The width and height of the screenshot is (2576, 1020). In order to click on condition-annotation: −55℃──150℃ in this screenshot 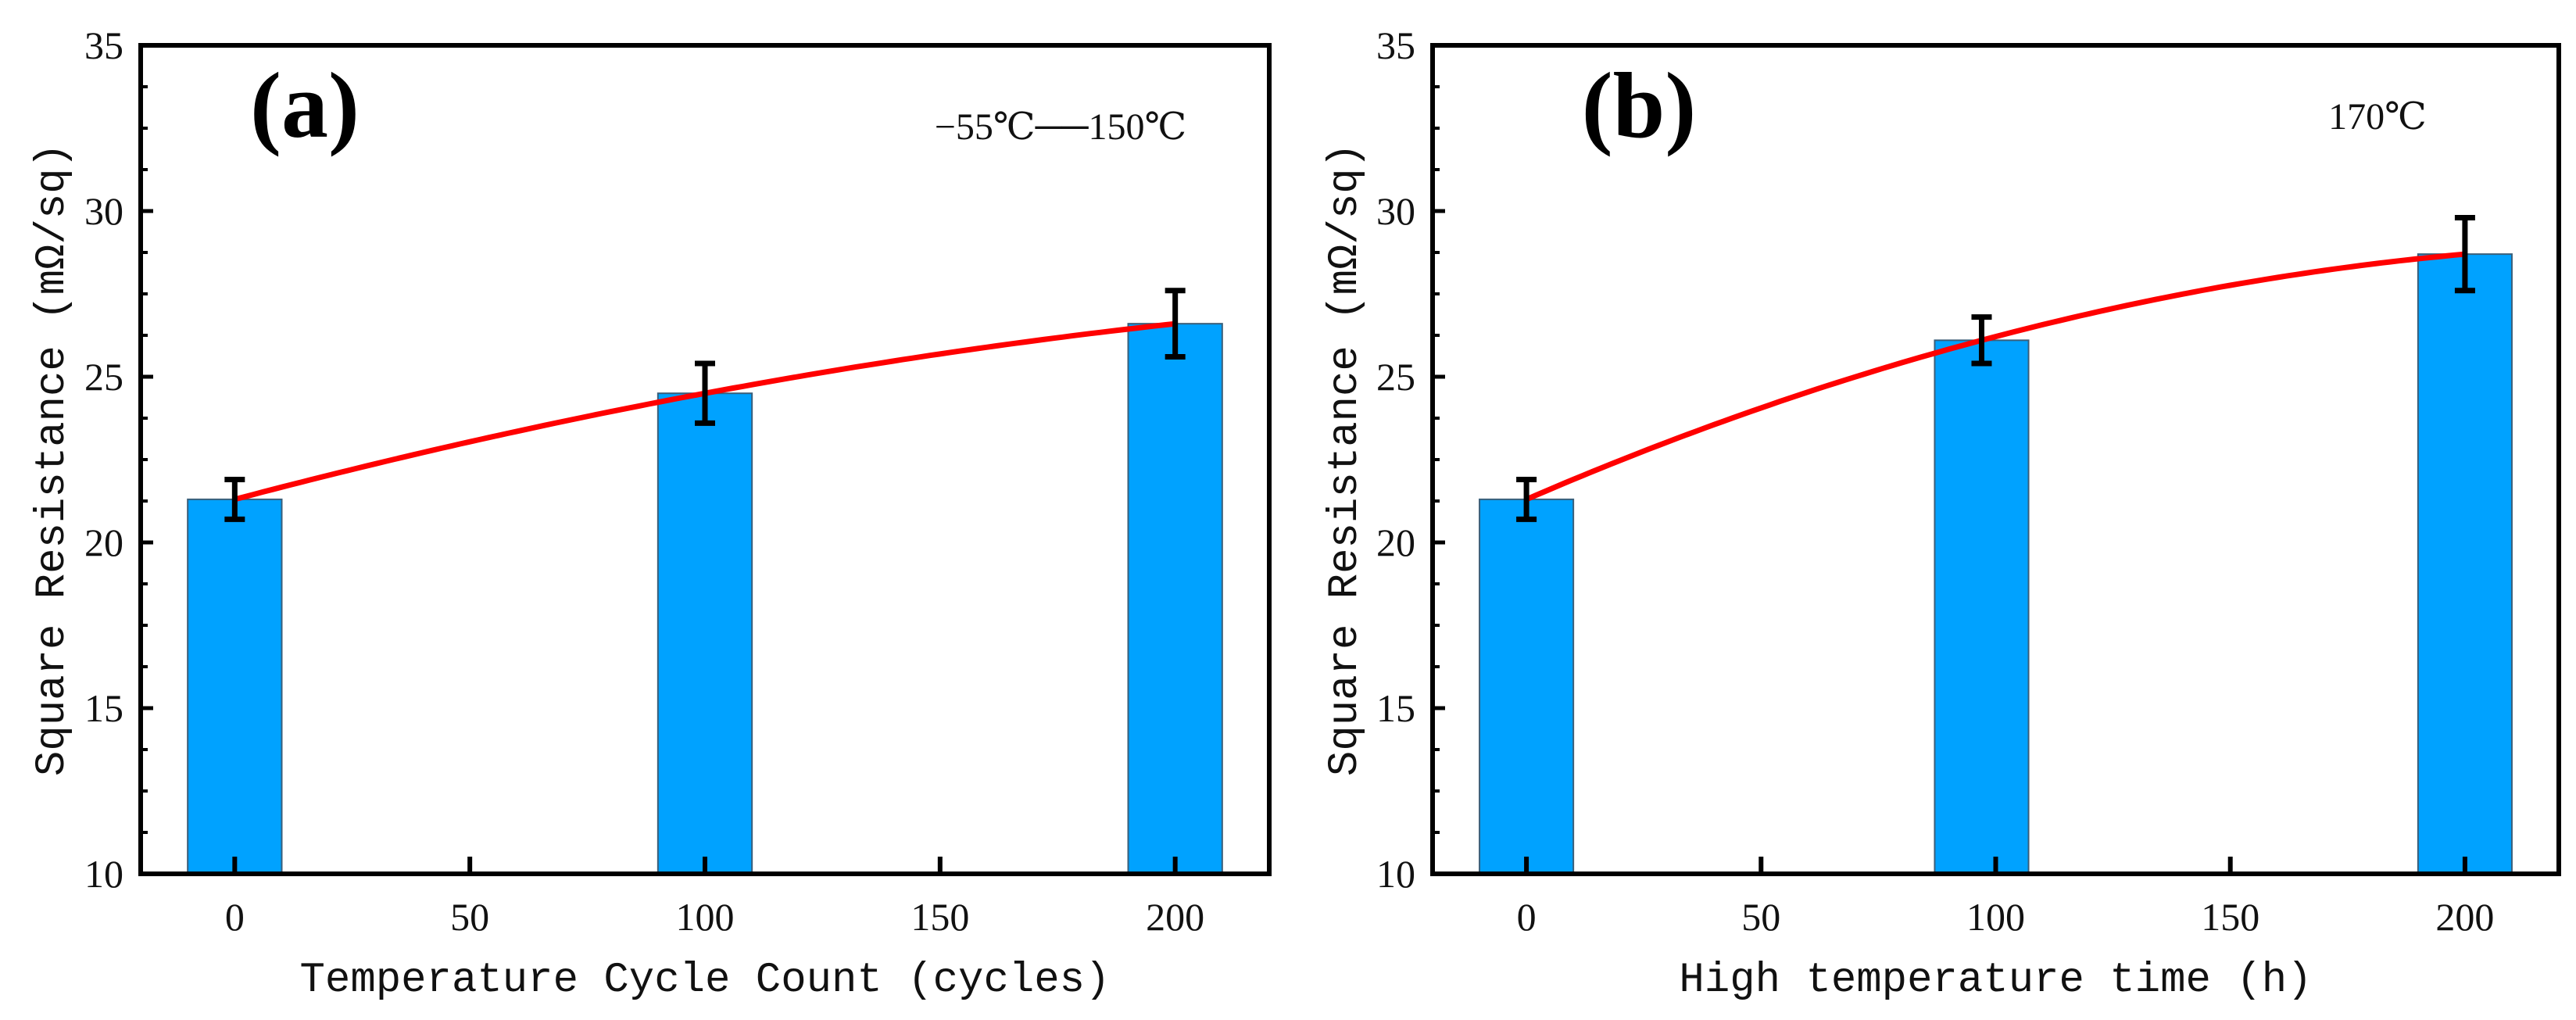, I will do `click(1060, 127)`.